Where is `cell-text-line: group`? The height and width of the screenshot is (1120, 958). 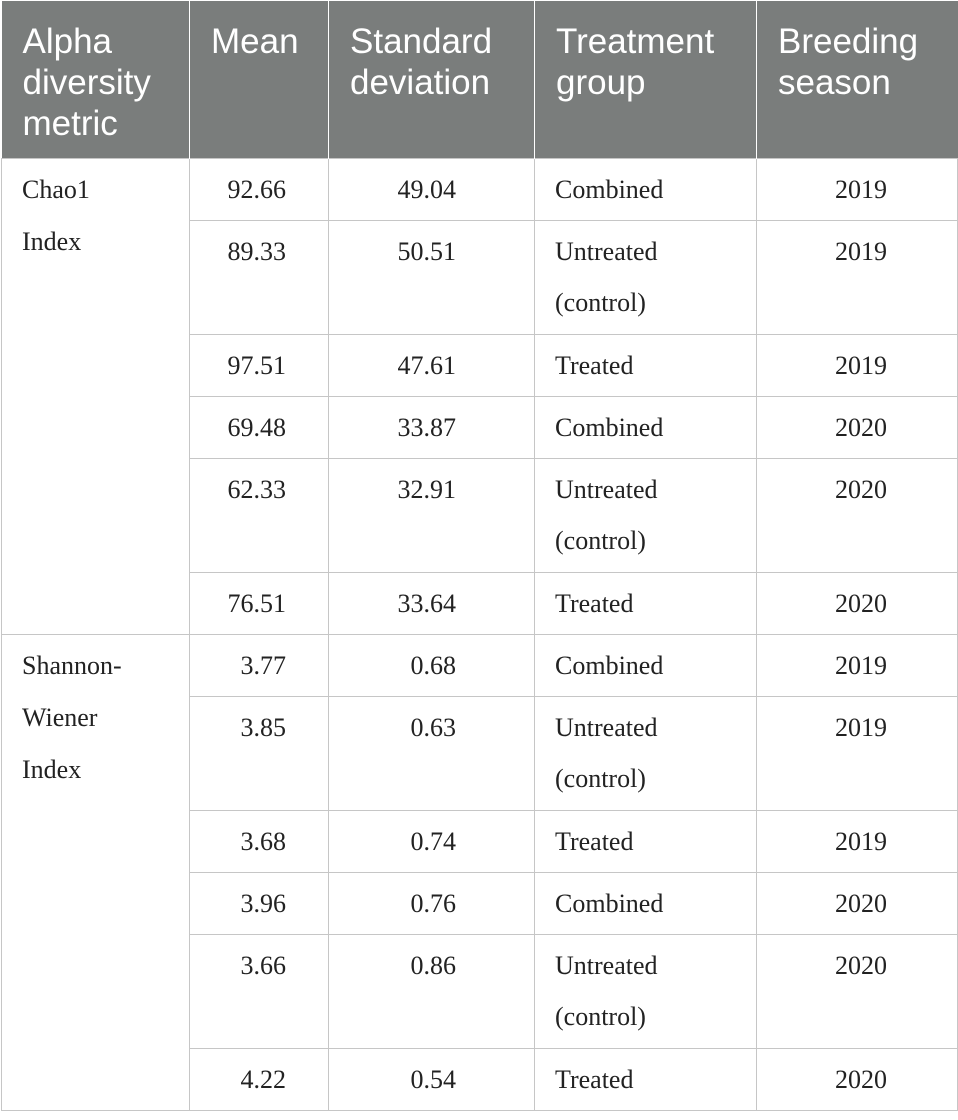
cell-text-line: group is located at coordinates (601, 82).